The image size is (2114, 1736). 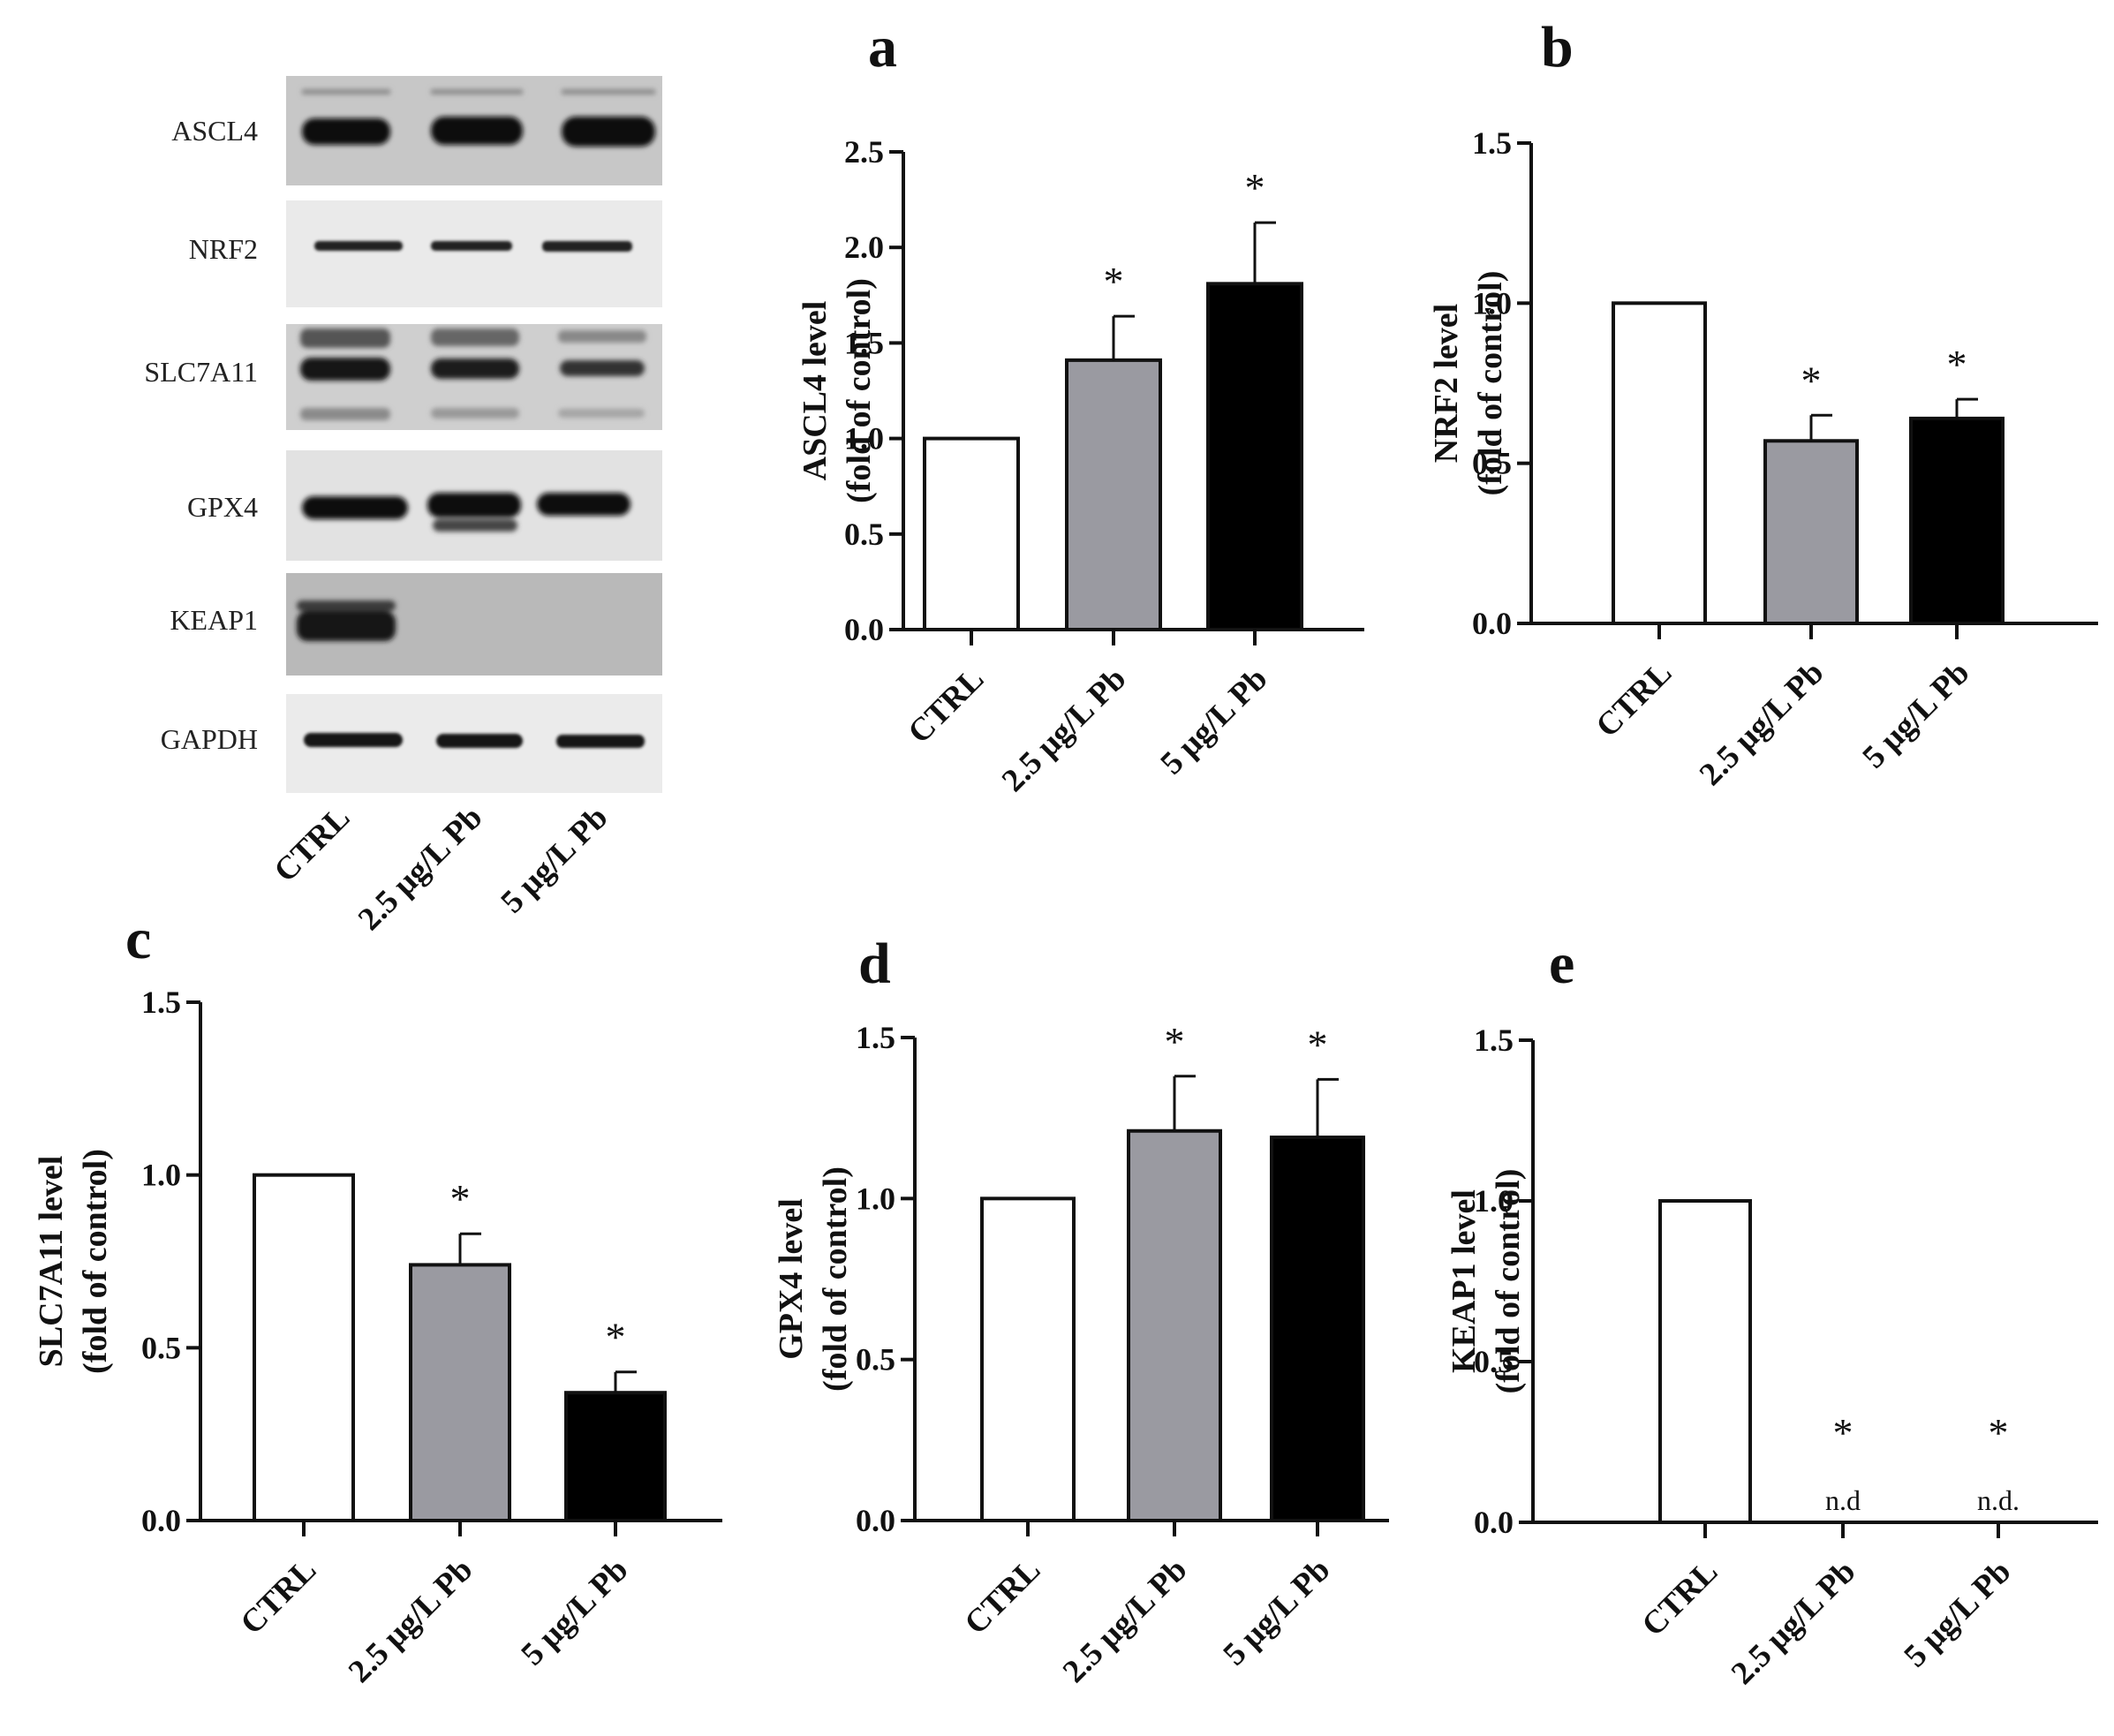 I want to click on band-gpx4-pb5, so click(x=583, y=505).